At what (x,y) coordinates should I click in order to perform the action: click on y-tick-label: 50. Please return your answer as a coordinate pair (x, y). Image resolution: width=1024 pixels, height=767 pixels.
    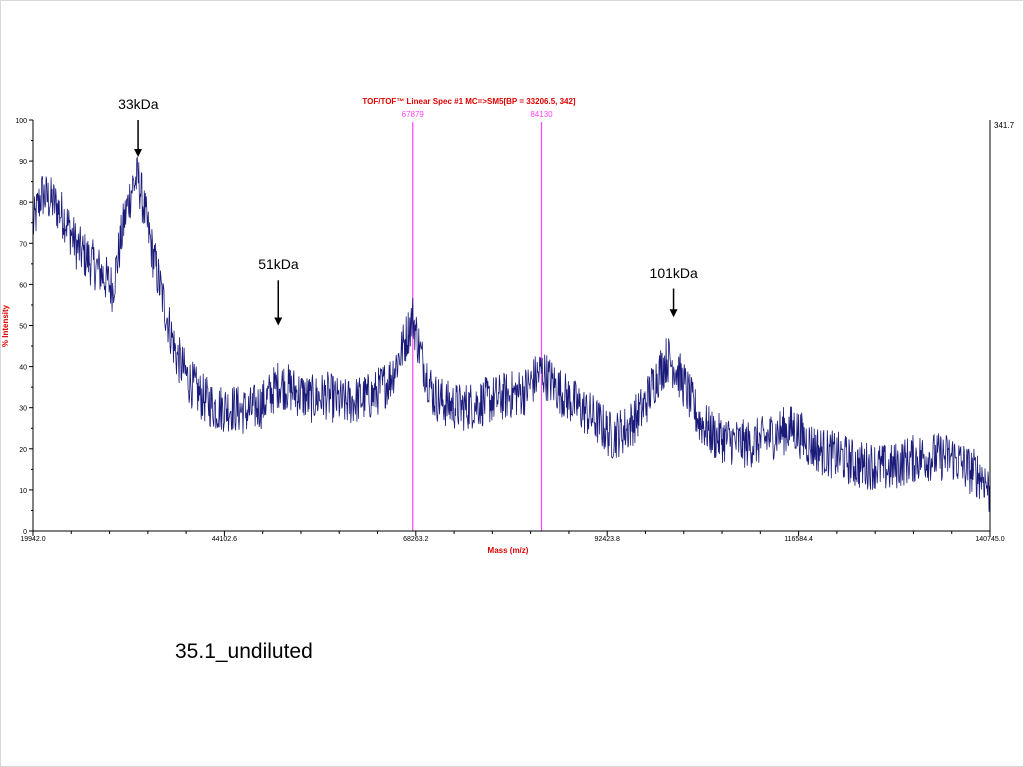
    Looking at the image, I should click on (23, 327).